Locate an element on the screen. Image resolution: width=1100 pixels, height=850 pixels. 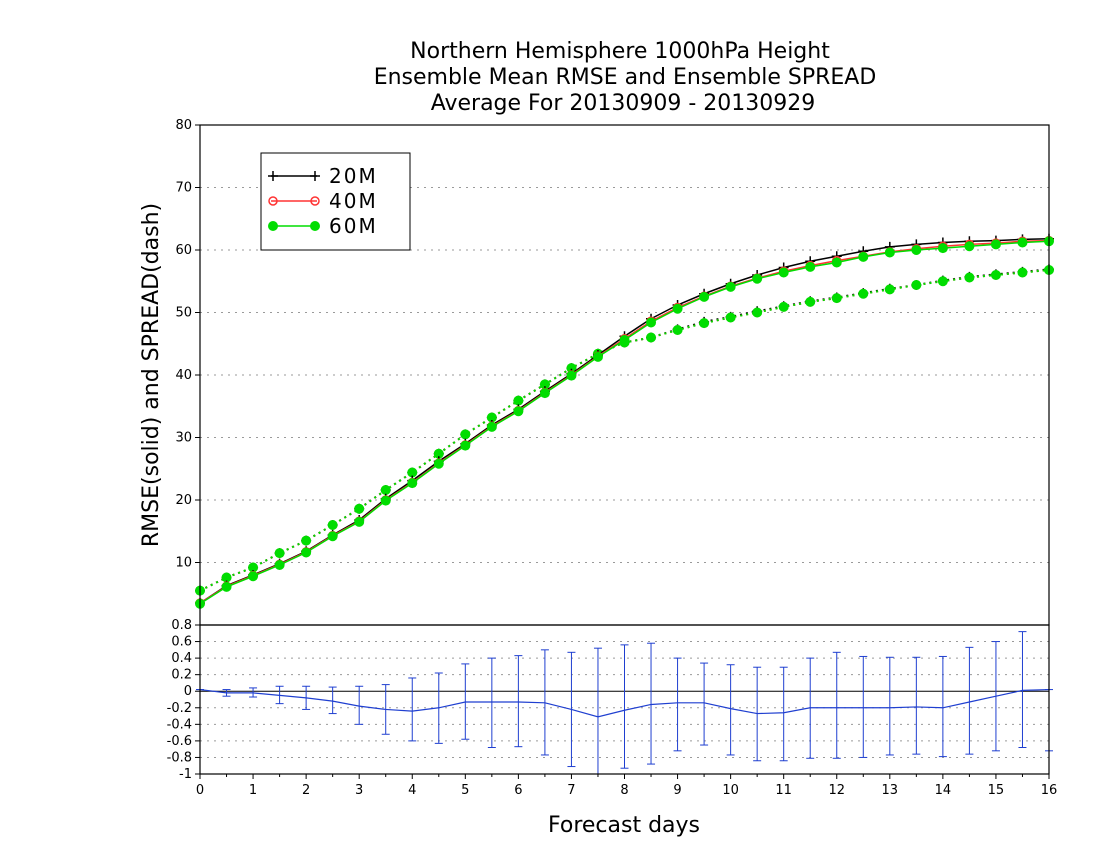
legend-marker-60M is located at coordinates (294, 226).